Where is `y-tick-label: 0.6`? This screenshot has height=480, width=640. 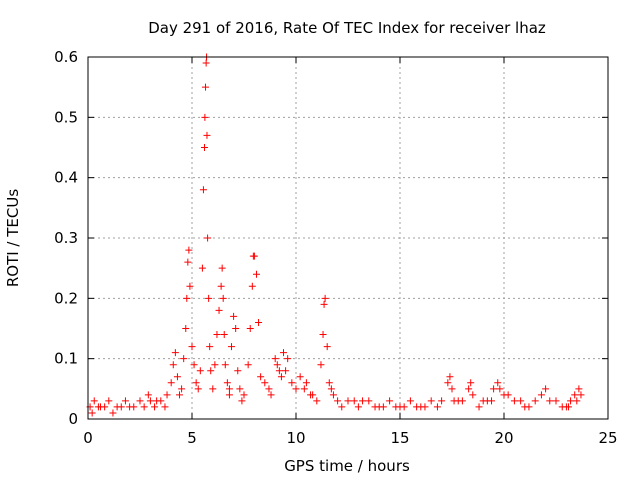
y-tick-label: 0.6 is located at coordinates (66, 57).